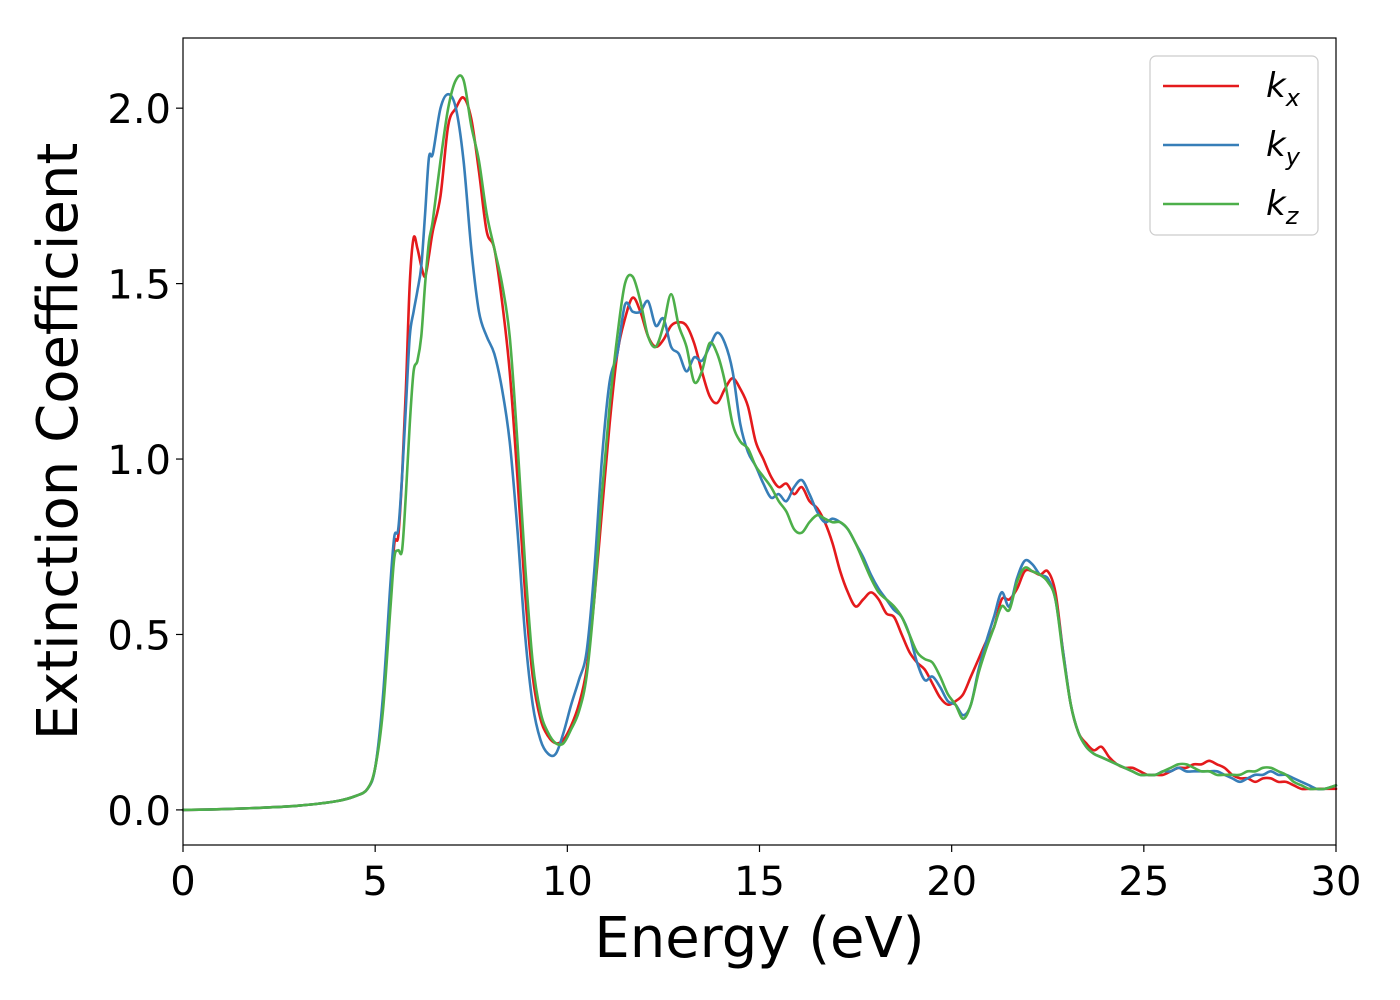 The width and height of the screenshot is (1400, 1000). Describe the element at coordinates (374, 882) in the screenshot. I see `x-tick-label: 5` at that location.